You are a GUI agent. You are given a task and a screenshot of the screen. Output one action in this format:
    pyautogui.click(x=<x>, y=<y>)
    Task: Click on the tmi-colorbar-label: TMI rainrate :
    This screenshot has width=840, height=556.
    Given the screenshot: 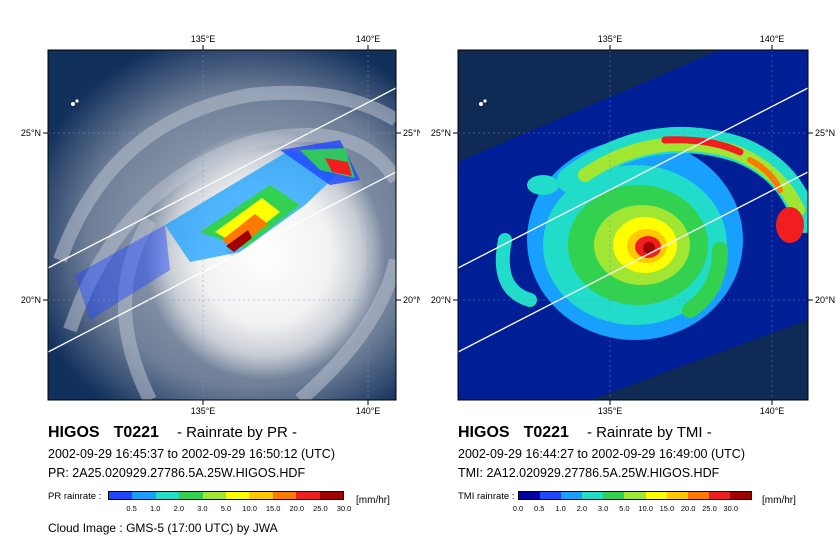 What is the action you would take?
    pyautogui.click(x=486, y=496)
    